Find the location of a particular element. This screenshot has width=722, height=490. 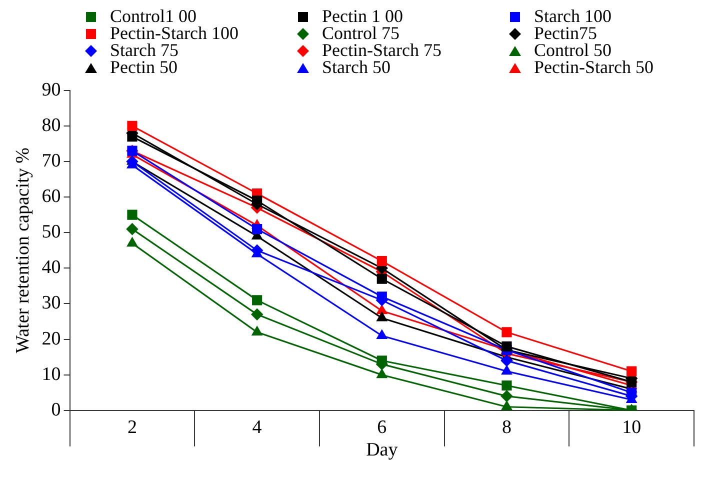

y-tick-label: 60 is located at coordinates (51, 197).